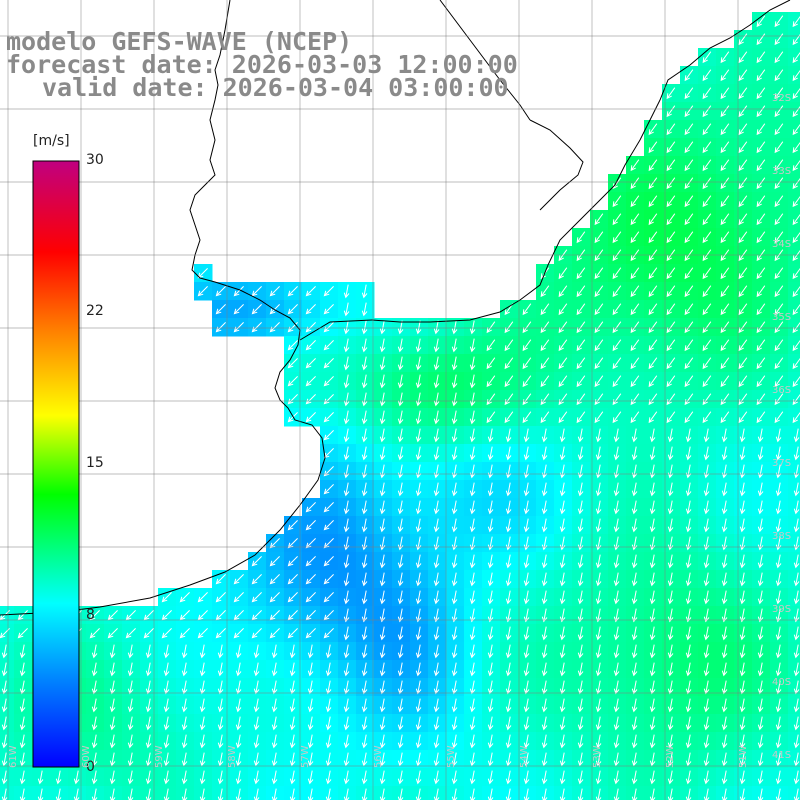 This screenshot has height=800, width=800. What do you see at coordinates (782, 682) in the screenshot?
I see `lat-label: 40S` at bounding box center [782, 682].